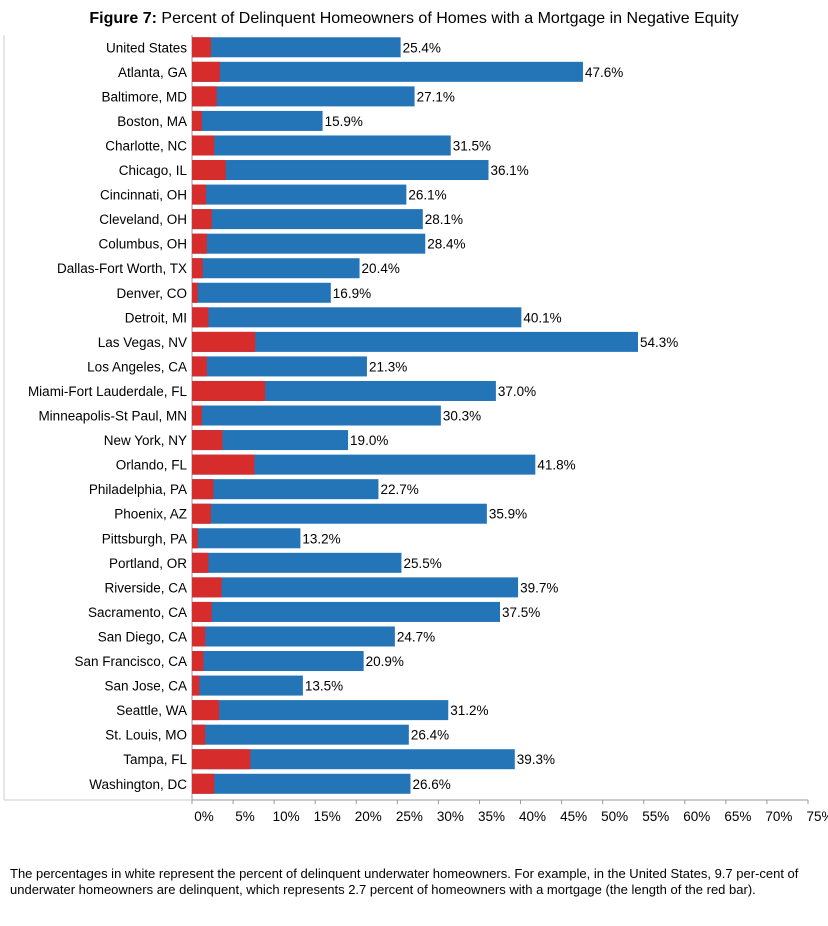 This screenshot has height=926, width=828. I want to click on x-tick-label: 0%, so click(204, 816).